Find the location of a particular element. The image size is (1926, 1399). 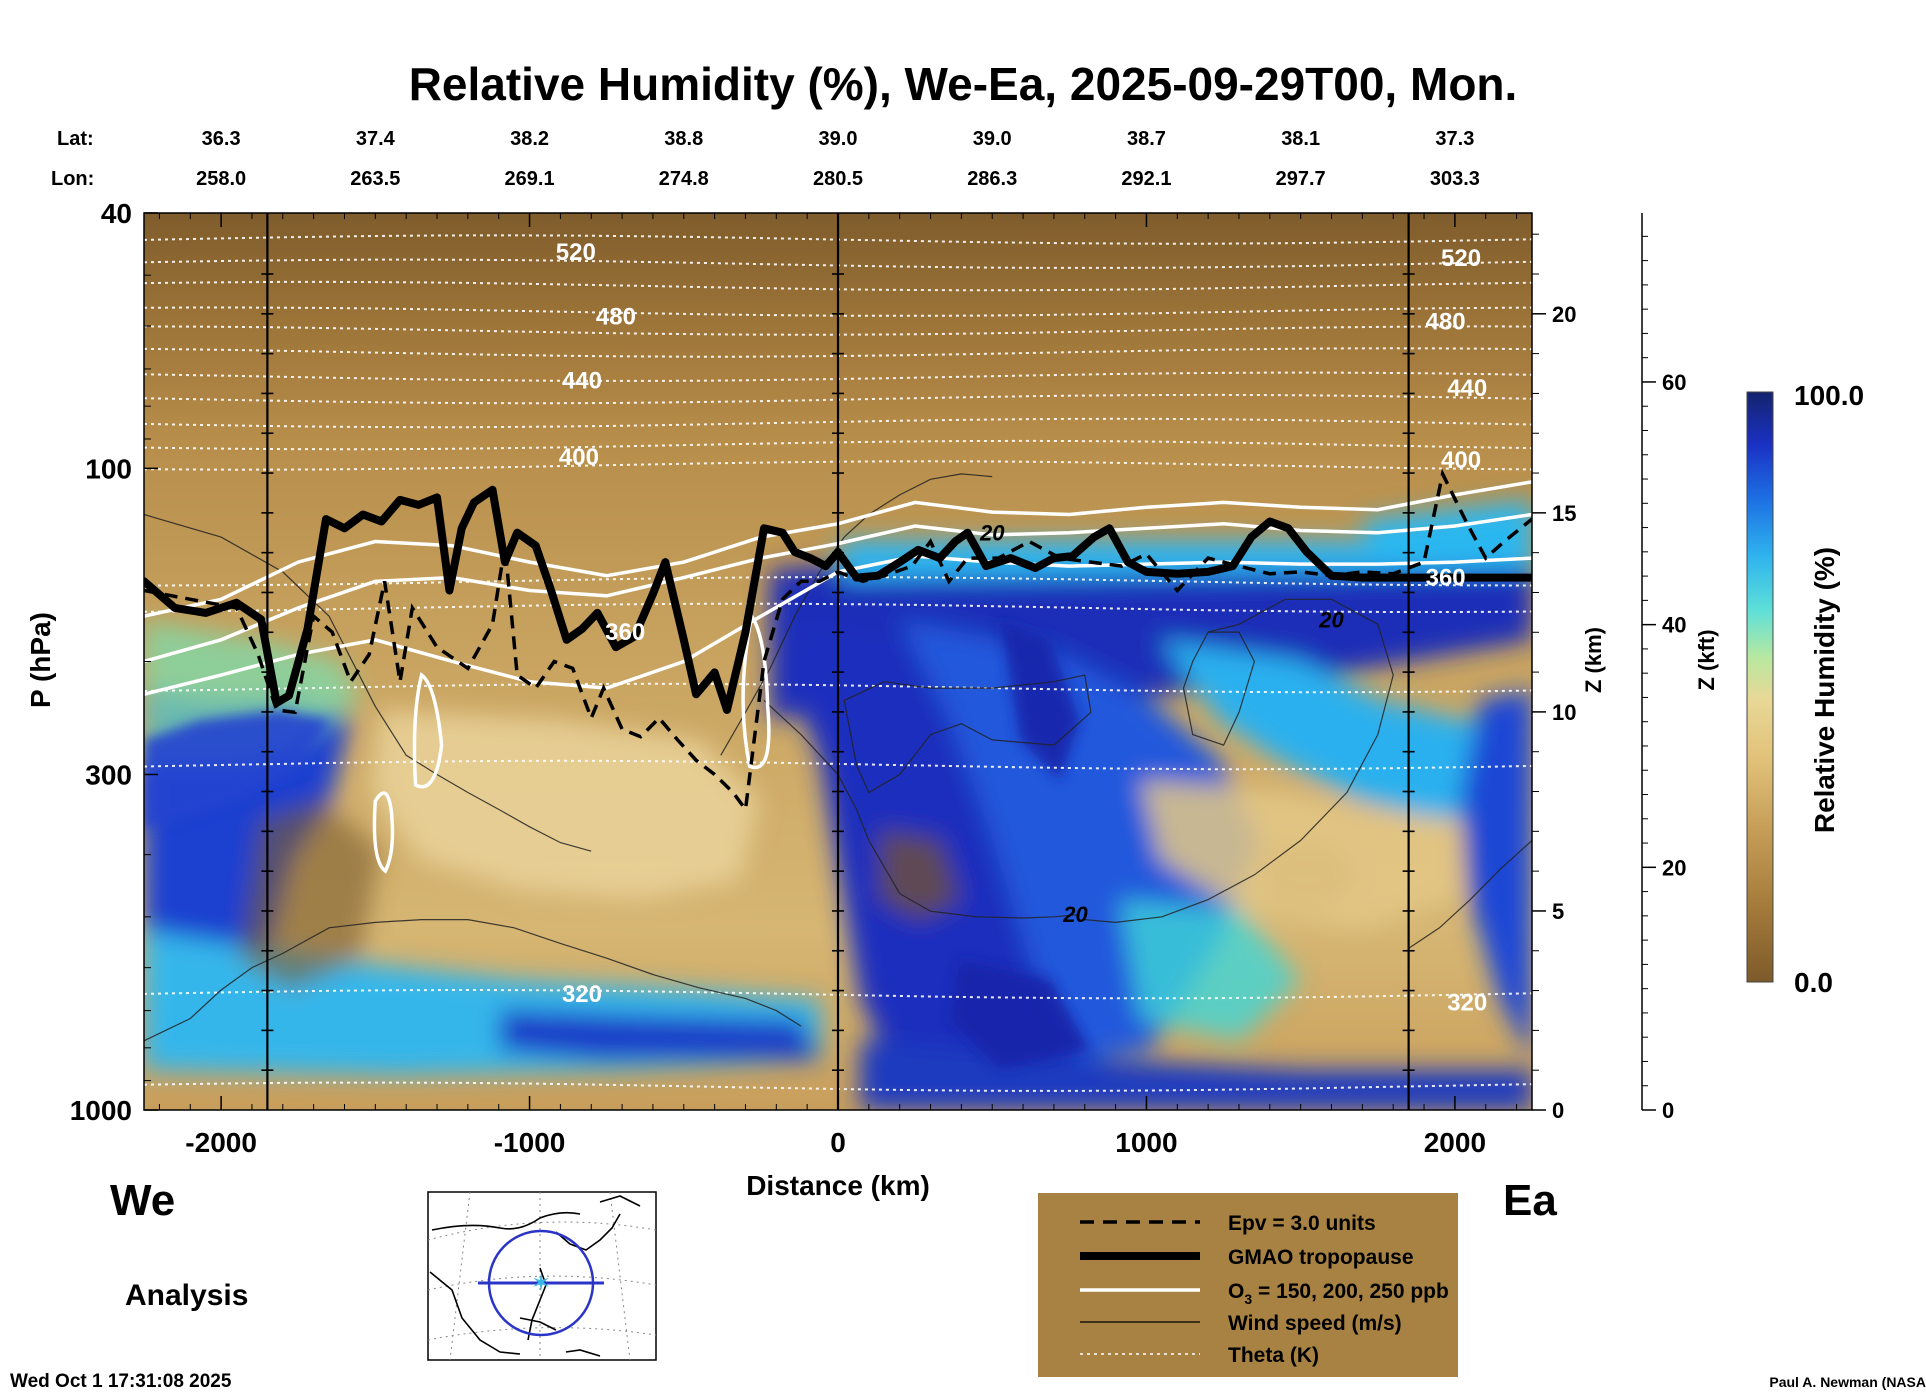

z-km-tick-label: 10 is located at coordinates (1564, 712).